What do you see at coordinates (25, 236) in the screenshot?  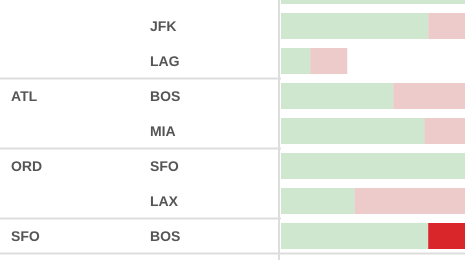 I see `text: SFO` at bounding box center [25, 236].